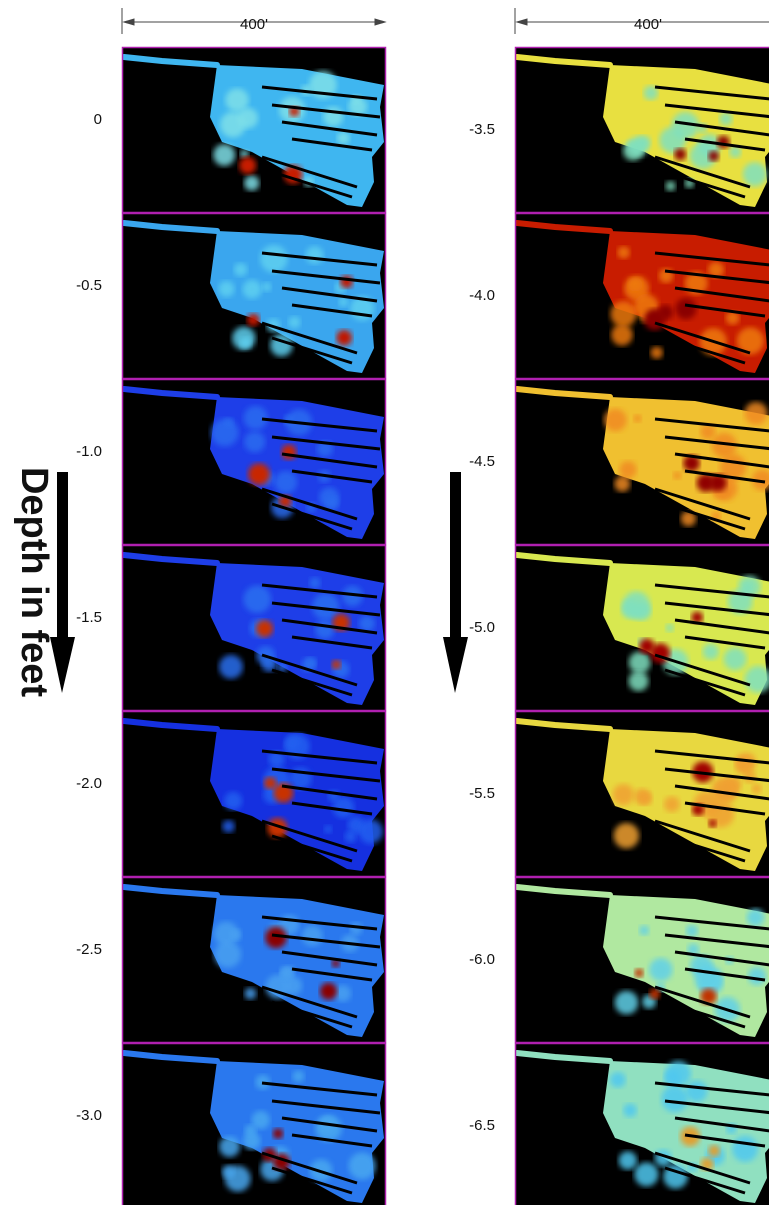 The width and height of the screenshot is (769, 1205). What do you see at coordinates (482, 793) in the screenshot?
I see `depth-label: -5.5` at bounding box center [482, 793].